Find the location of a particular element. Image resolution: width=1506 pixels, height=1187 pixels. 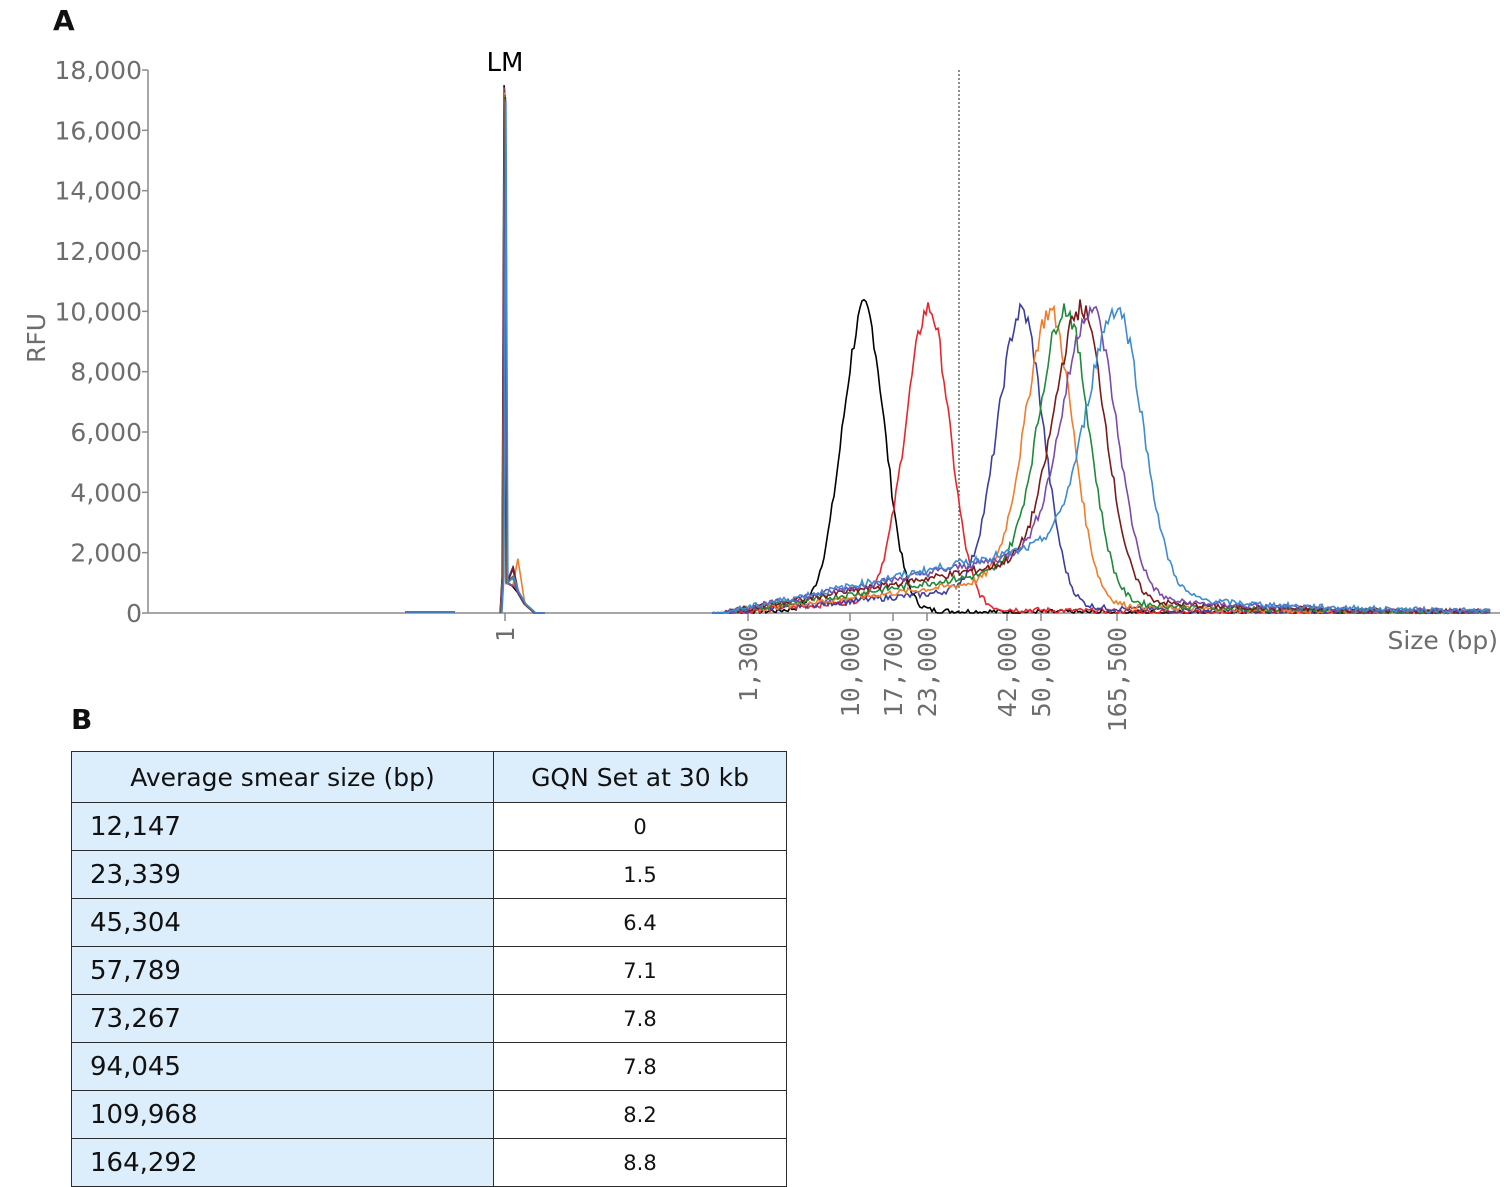

x-tick-label: 1,300 is located at coordinates (748, 664).